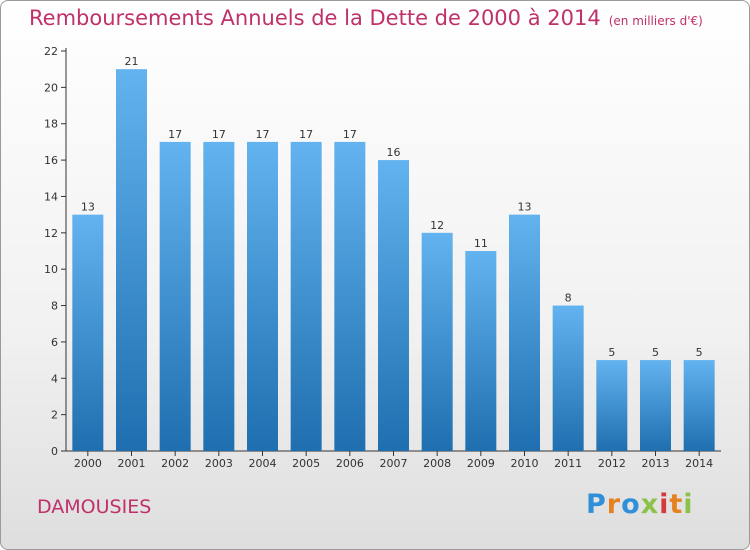  What do you see at coordinates (699, 463) in the screenshot?
I see `x-tick-label: 2014` at bounding box center [699, 463].